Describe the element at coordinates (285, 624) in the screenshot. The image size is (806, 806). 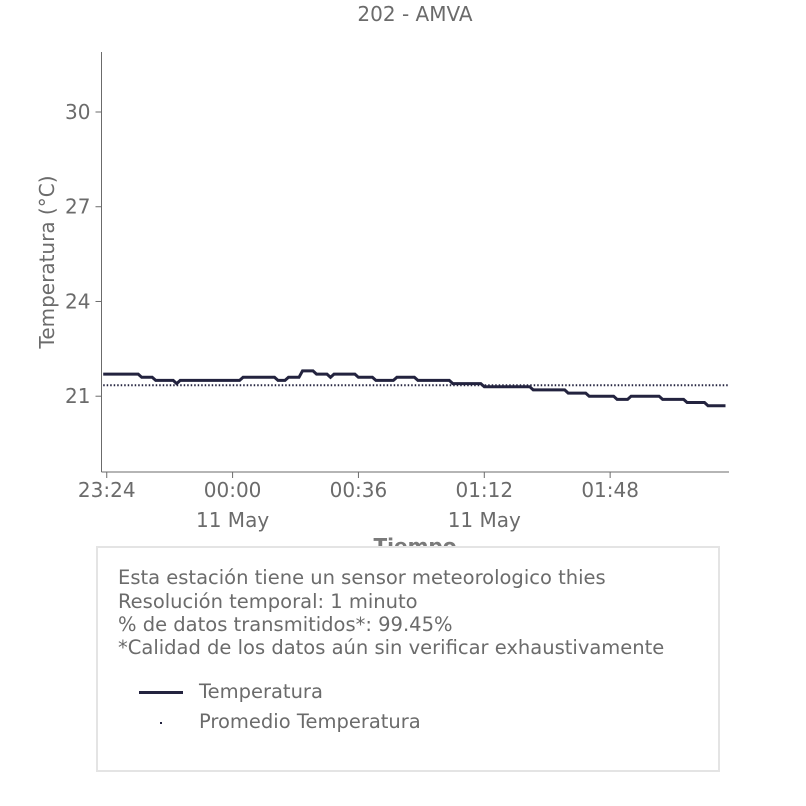
I see `info-transmitted-text: % de datos transmitidos*: 99.45%` at that location.